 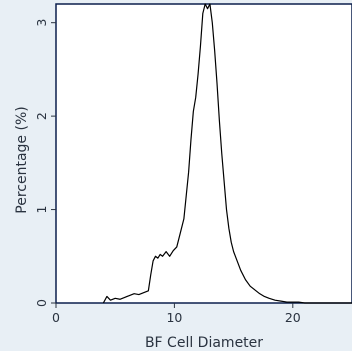 I want to click on y-tick-label: 0, so click(x=41, y=303).